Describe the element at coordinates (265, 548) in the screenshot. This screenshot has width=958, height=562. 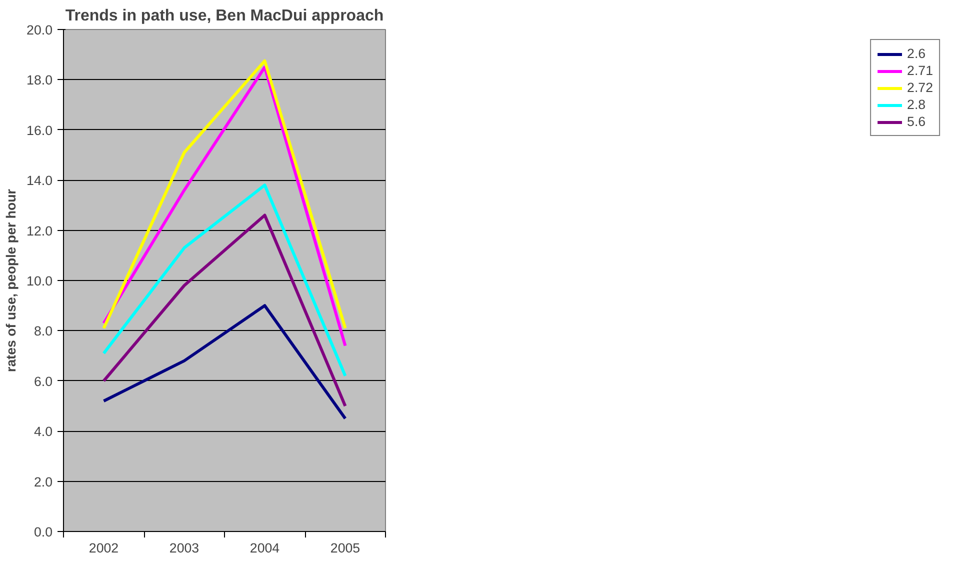
I see `x-tick-label: 2004` at that location.